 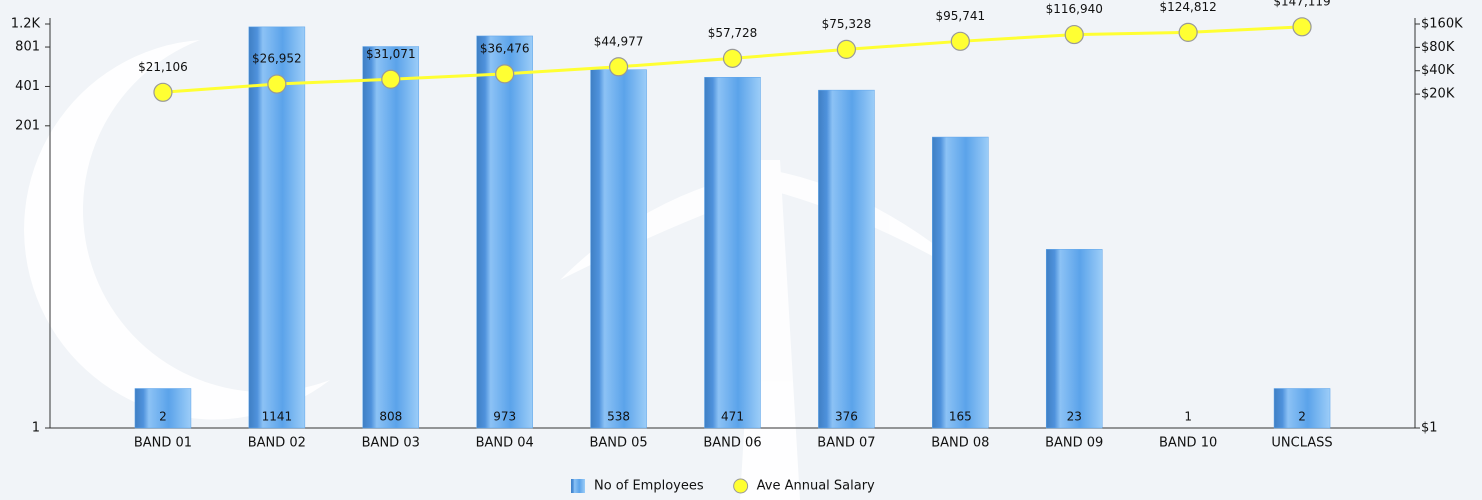 What do you see at coordinates (26, 24) in the screenshot?
I see `y-tick-label: 1.2K` at bounding box center [26, 24].